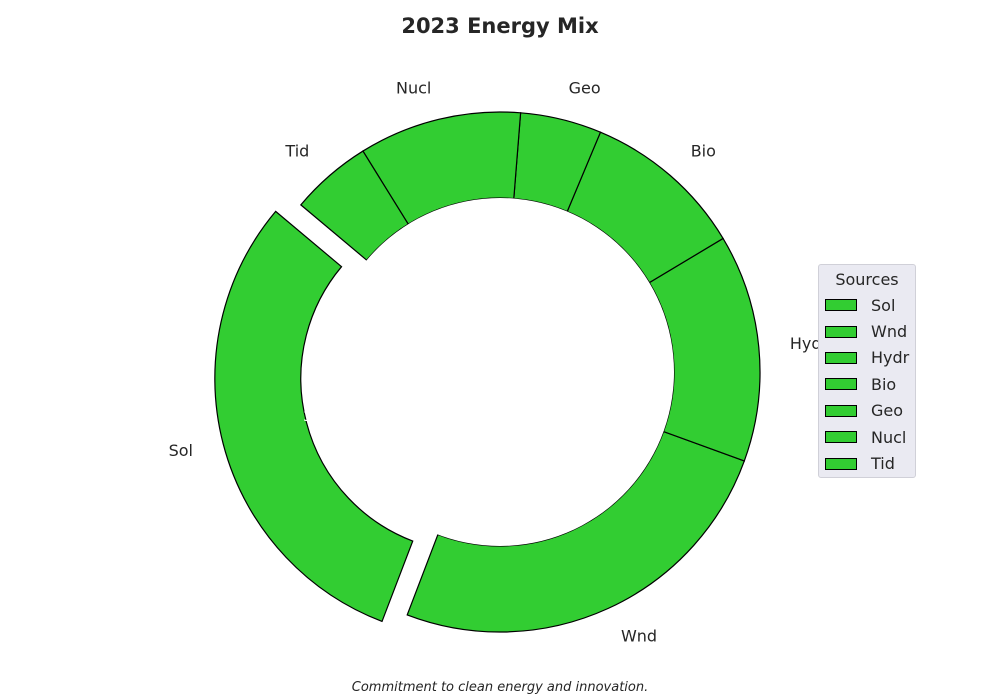 The width and height of the screenshot is (1000, 700). Describe the element at coordinates (884, 384) in the screenshot. I see `legend-label: Bio` at that location.